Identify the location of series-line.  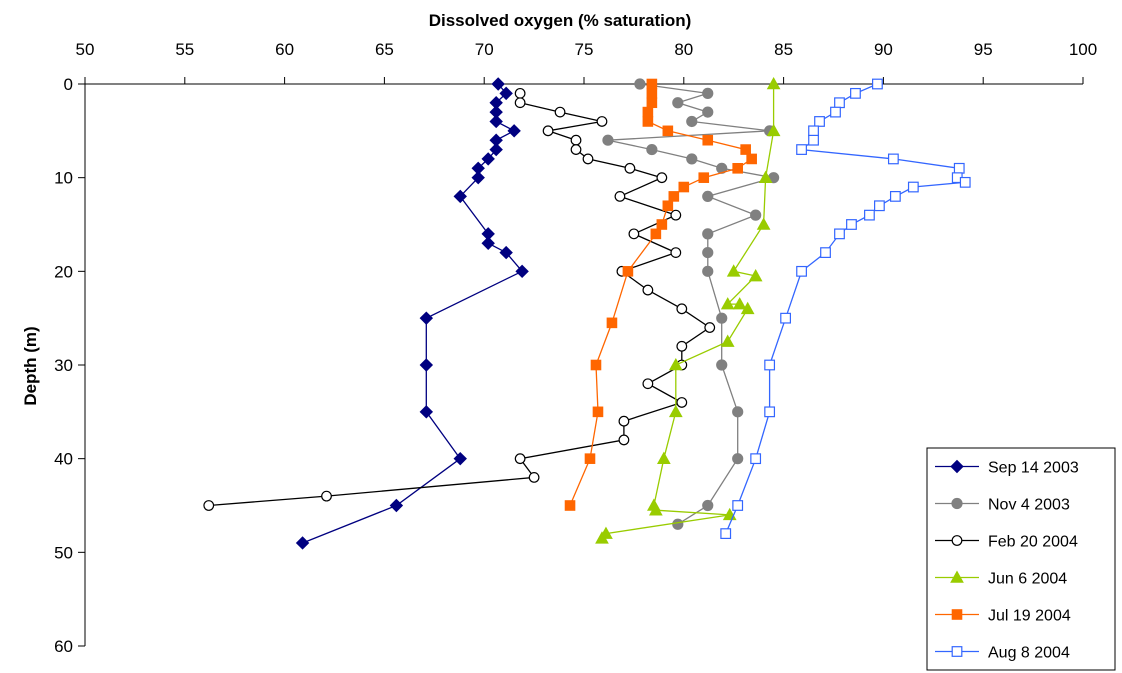
(690, 304).